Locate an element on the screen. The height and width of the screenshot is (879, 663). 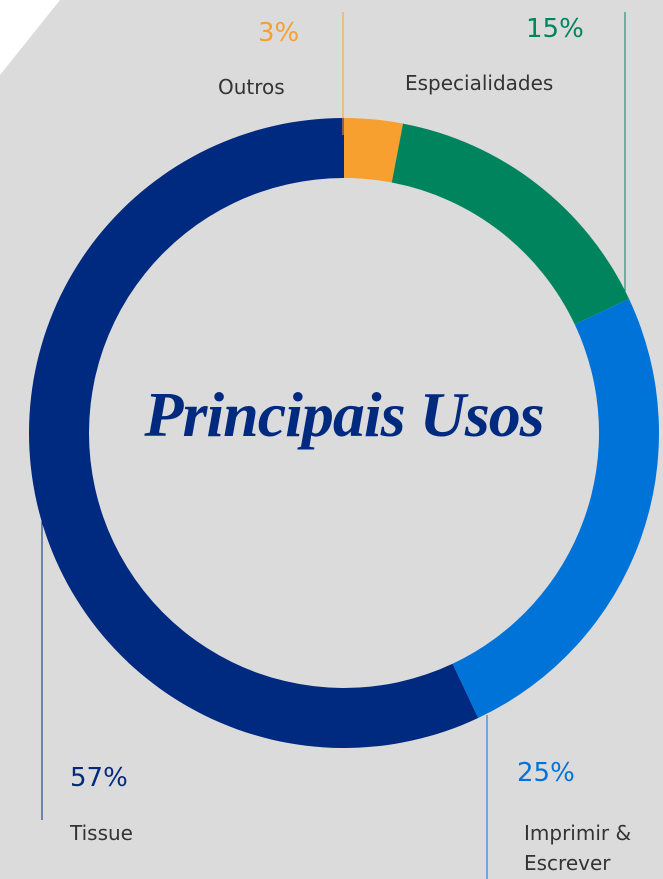
corner-cut is located at coordinates (30, 37).